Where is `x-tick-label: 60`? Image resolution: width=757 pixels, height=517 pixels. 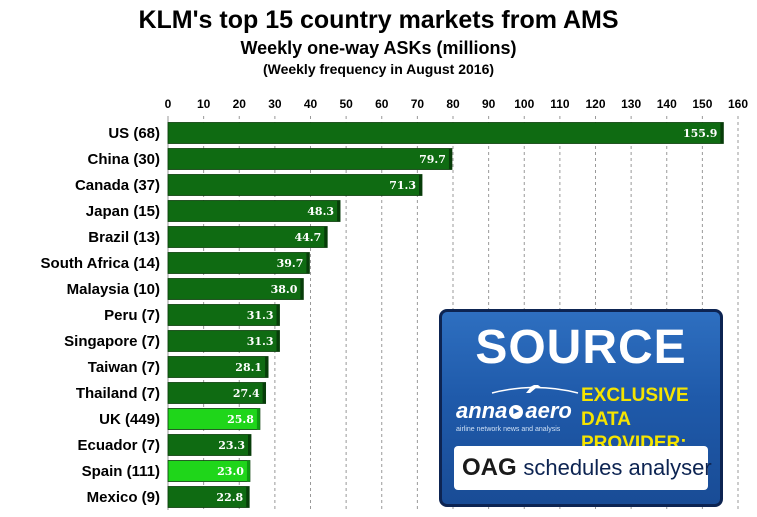 x-tick-label: 60 is located at coordinates (382, 104).